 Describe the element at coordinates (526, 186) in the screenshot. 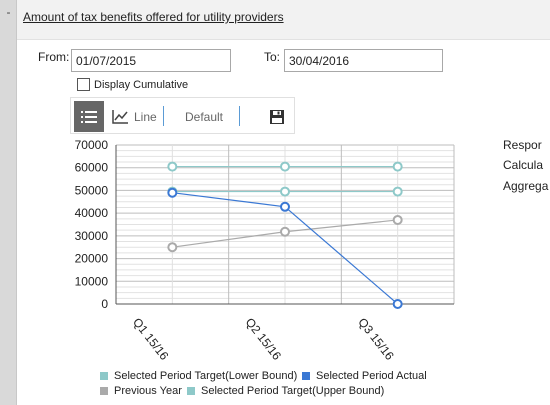

I see `side-label: Aggrega` at that location.